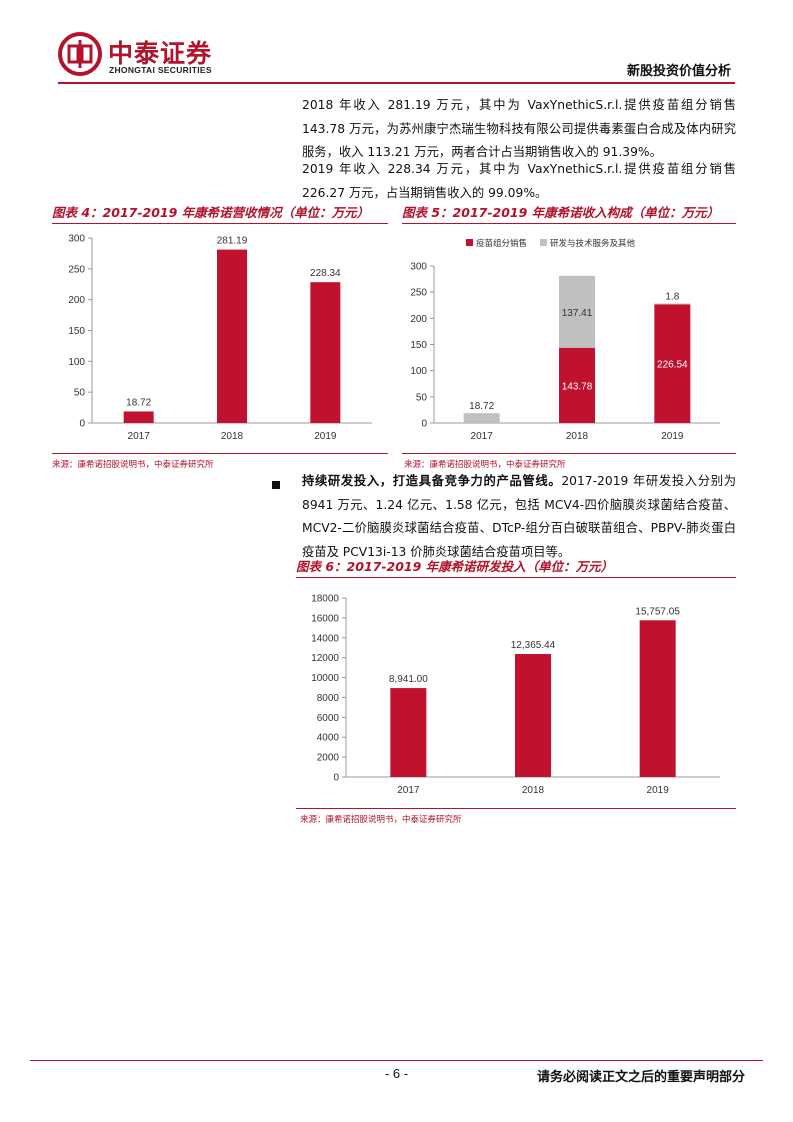 The image size is (793, 1122). I want to click on y-tick-label-3: 6000, so click(328, 718).